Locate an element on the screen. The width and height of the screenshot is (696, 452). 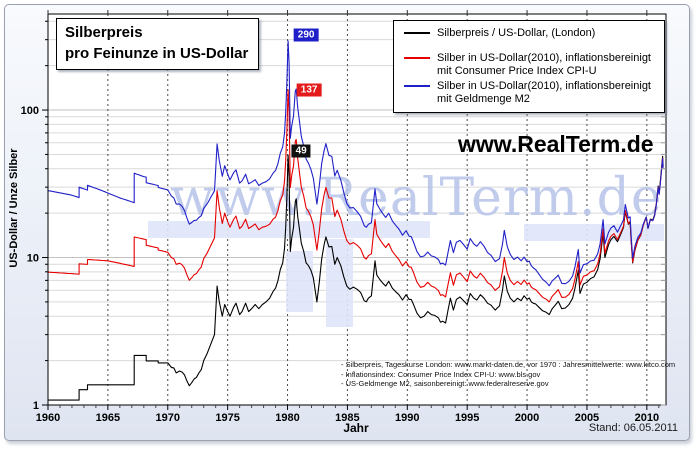
chart-title-line2: pro Feinunze in US-Dollar is located at coordinates (157, 53).